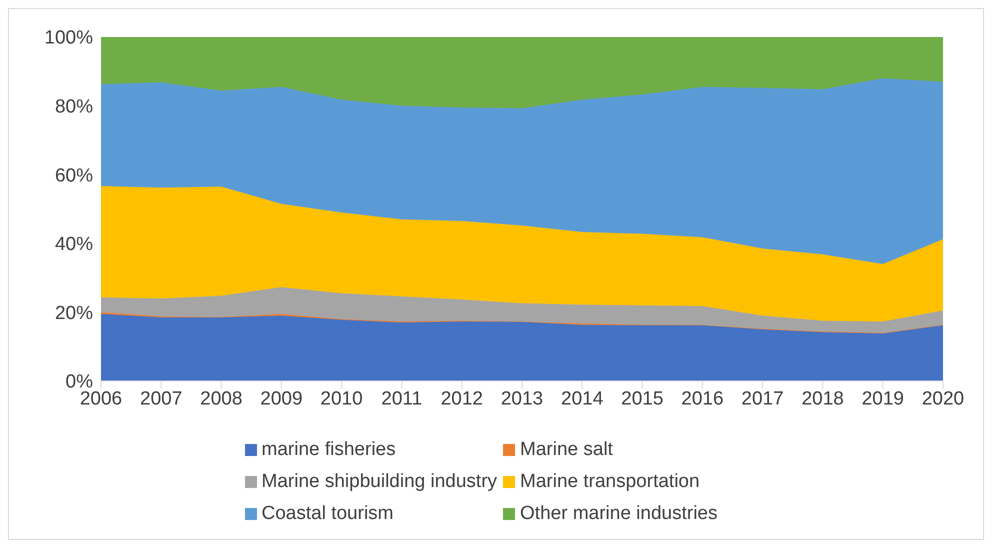 Image resolution: width=992 pixels, height=548 pixels. What do you see at coordinates (69, 38) in the screenshot?
I see `y-tick-label: 100%` at bounding box center [69, 38].